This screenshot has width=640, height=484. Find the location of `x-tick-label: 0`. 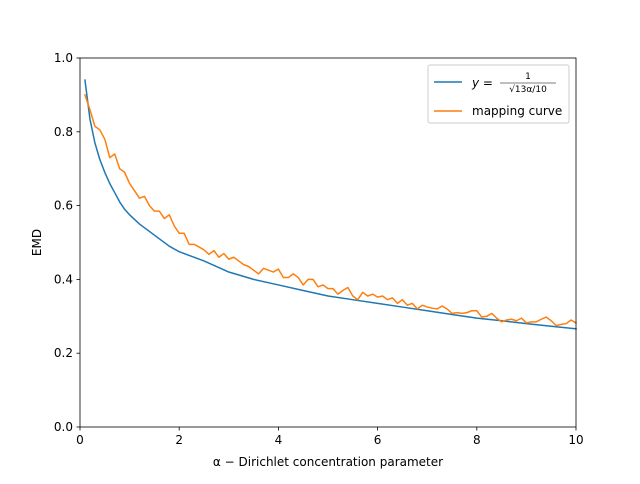

x-tick-label: 0 is located at coordinates (80, 440).